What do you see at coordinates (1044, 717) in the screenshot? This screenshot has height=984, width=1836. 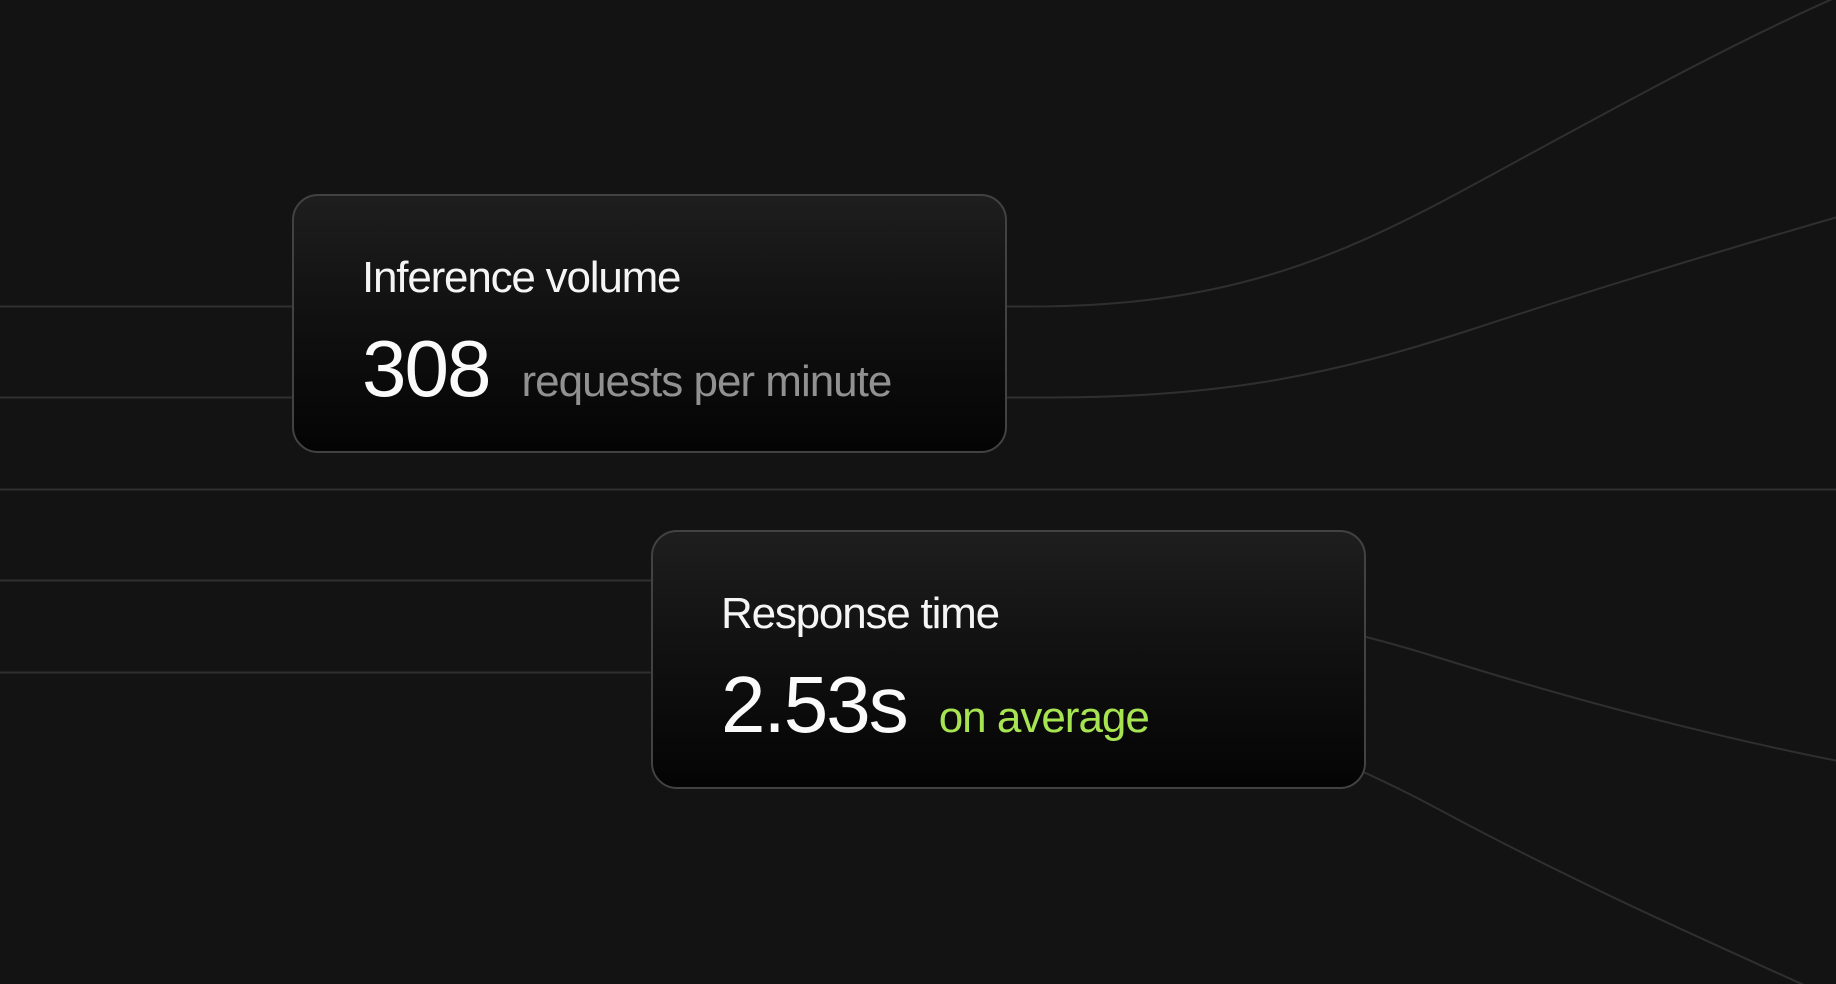 I see `metric-unit: on average` at bounding box center [1044, 717].